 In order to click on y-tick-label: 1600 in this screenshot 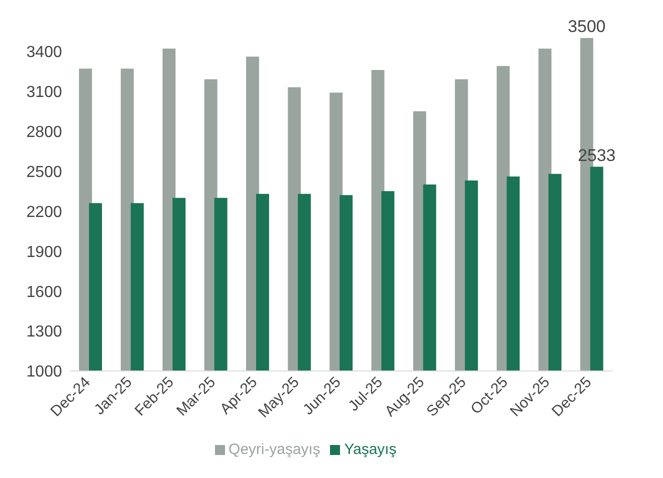, I will do `click(44, 292)`.